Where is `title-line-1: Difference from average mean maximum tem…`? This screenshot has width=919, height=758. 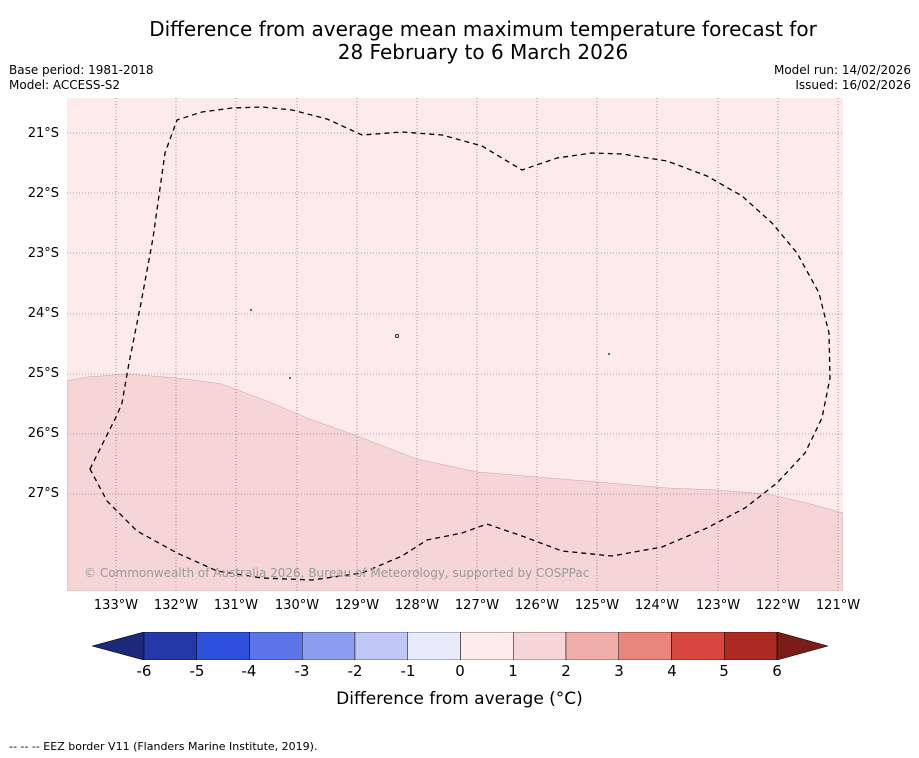 title-line-1: Difference from average mean maximum tem… is located at coordinates (483, 29).